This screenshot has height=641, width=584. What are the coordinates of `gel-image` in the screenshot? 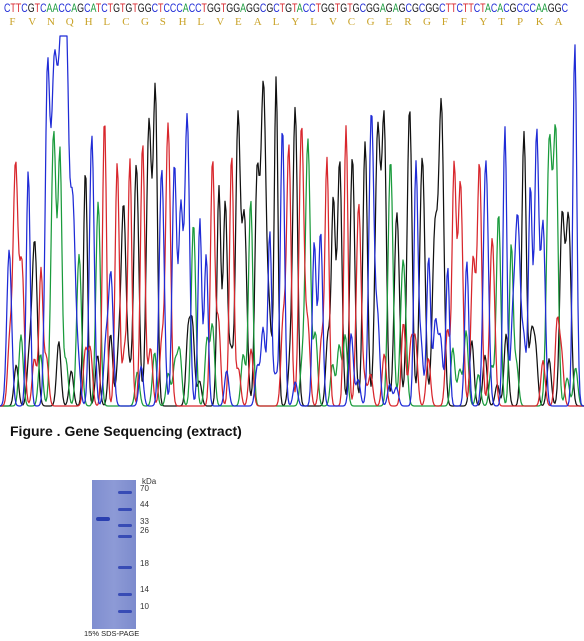 It's located at (114, 554).